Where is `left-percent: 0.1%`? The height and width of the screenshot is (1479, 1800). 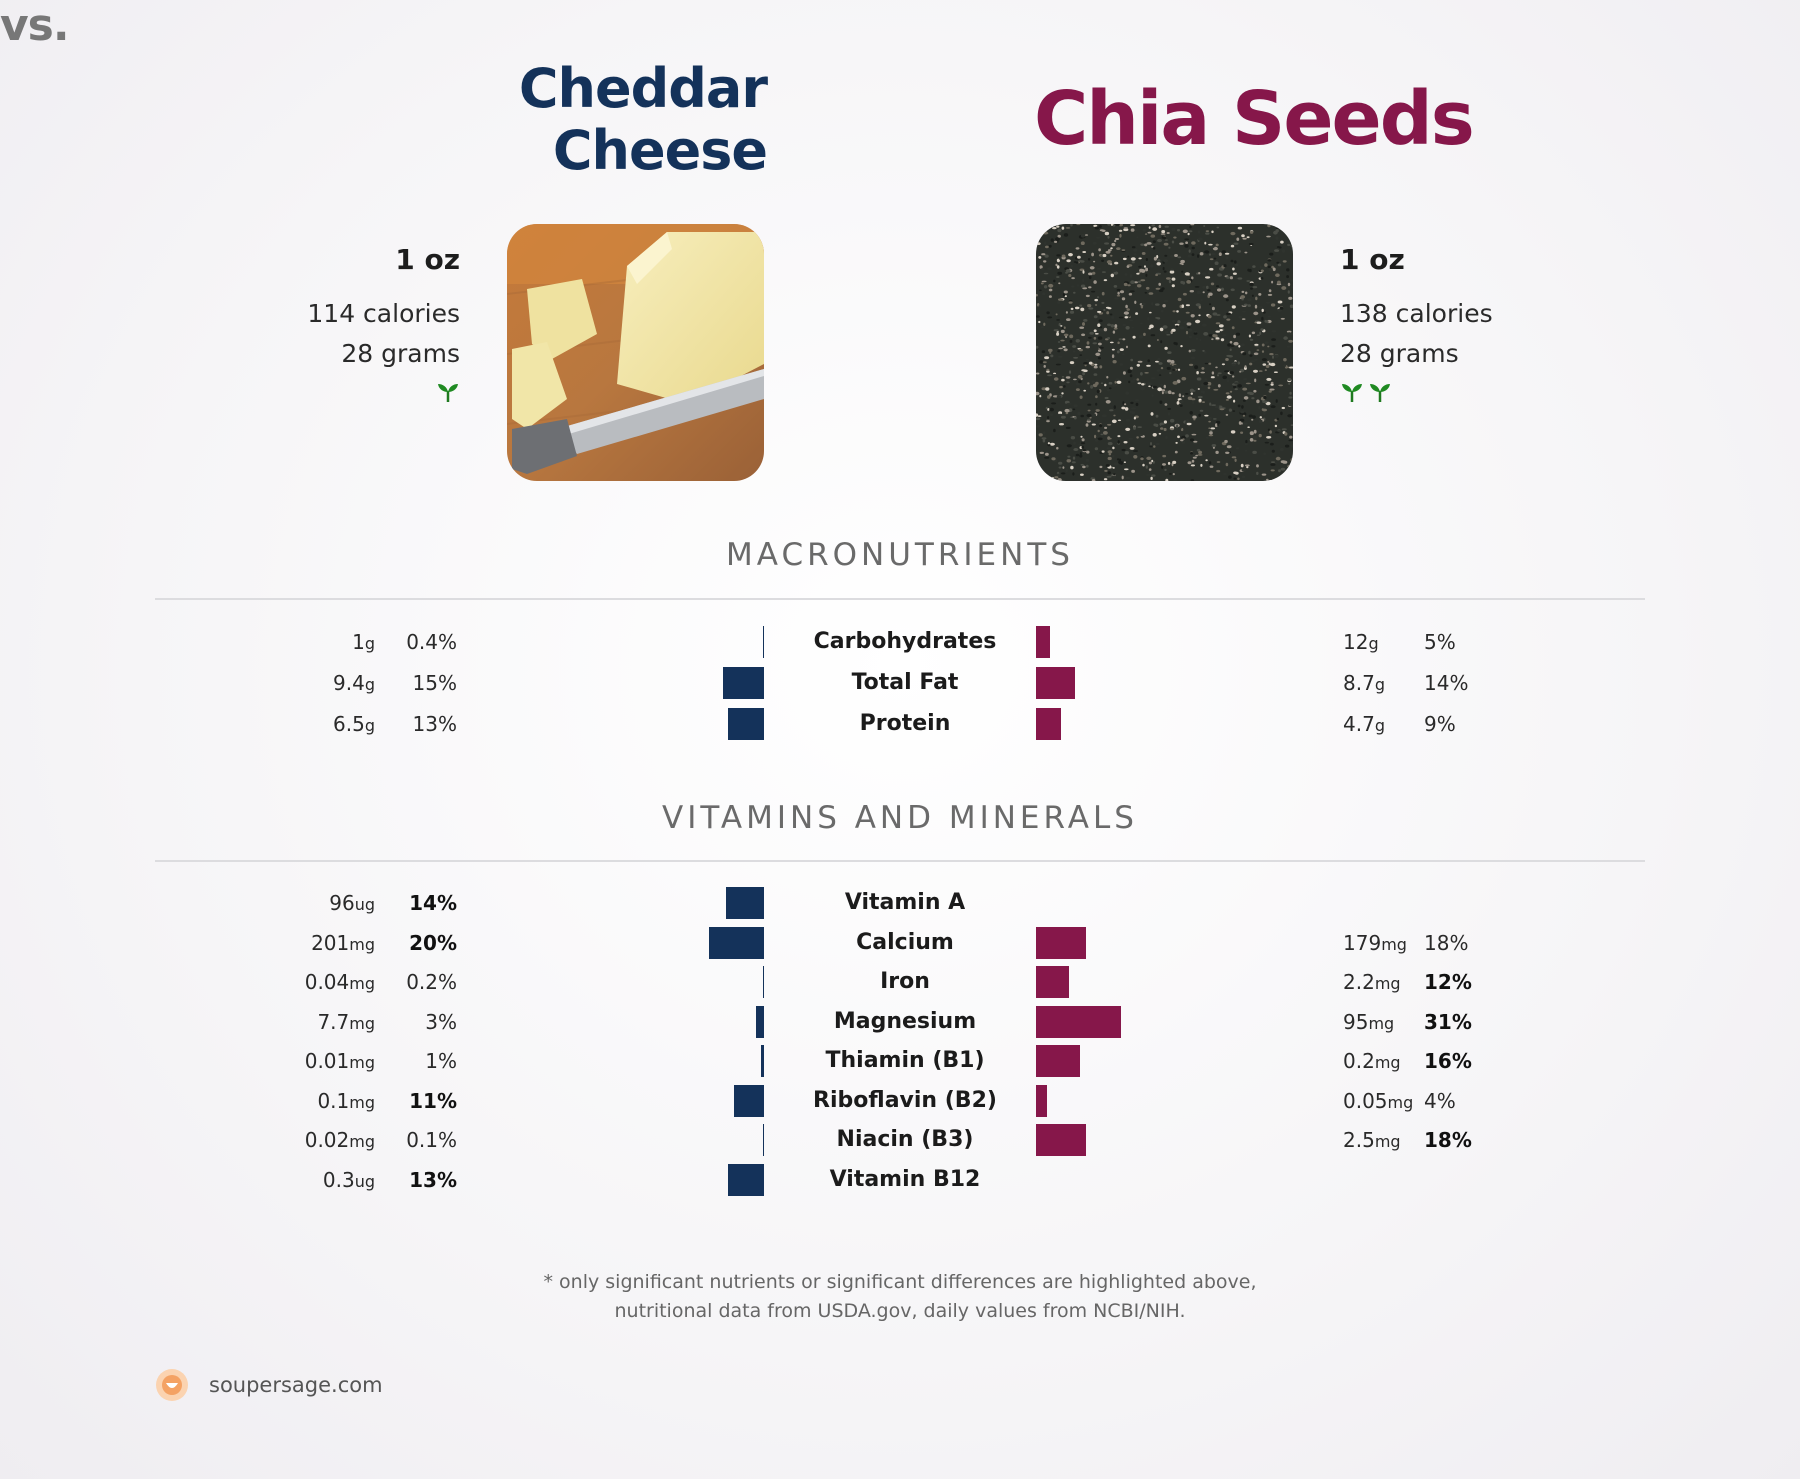
left-percent: 0.1% is located at coordinates (431, 1140).